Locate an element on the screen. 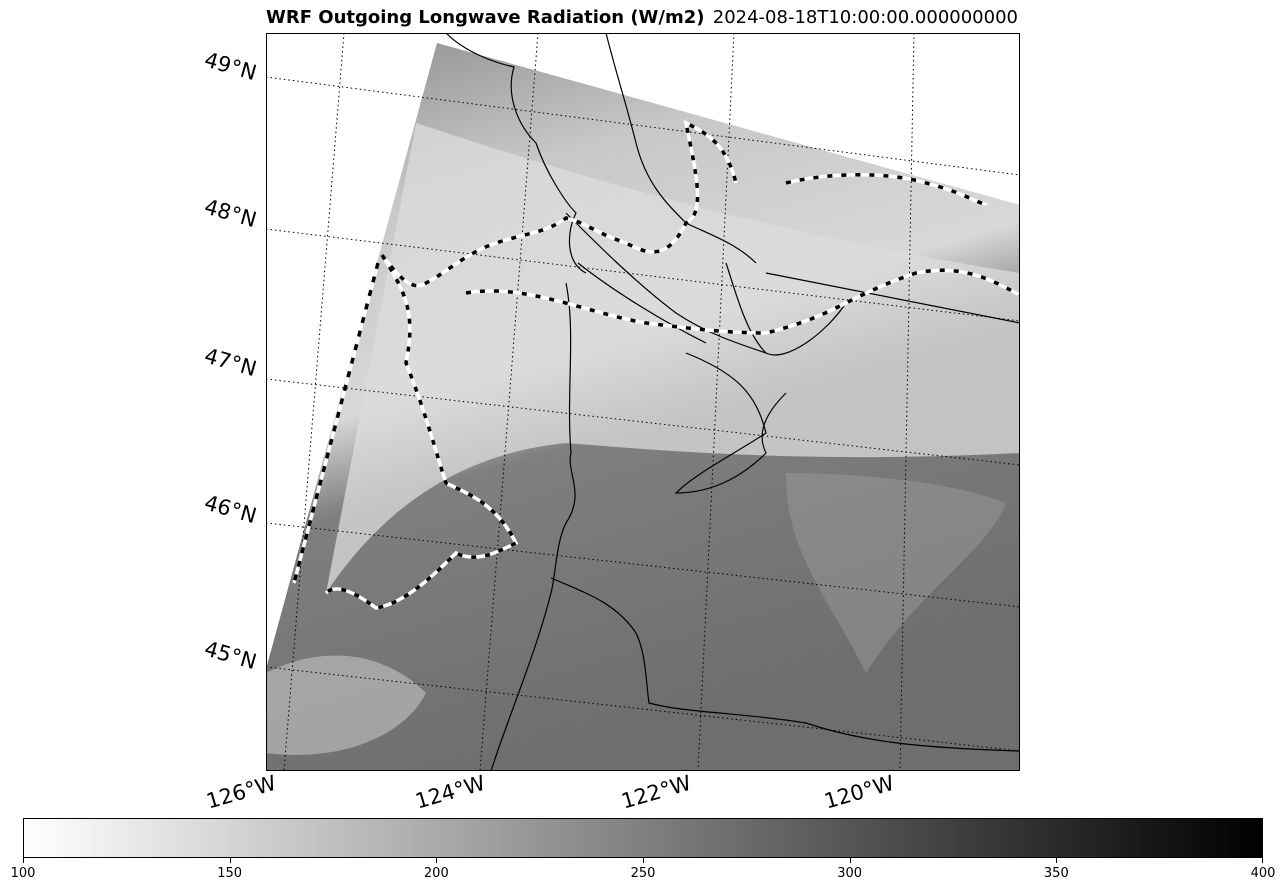 This screenshot has height=893, width=1286. cloud-patch-southwest is located at coordinates (346, 705).